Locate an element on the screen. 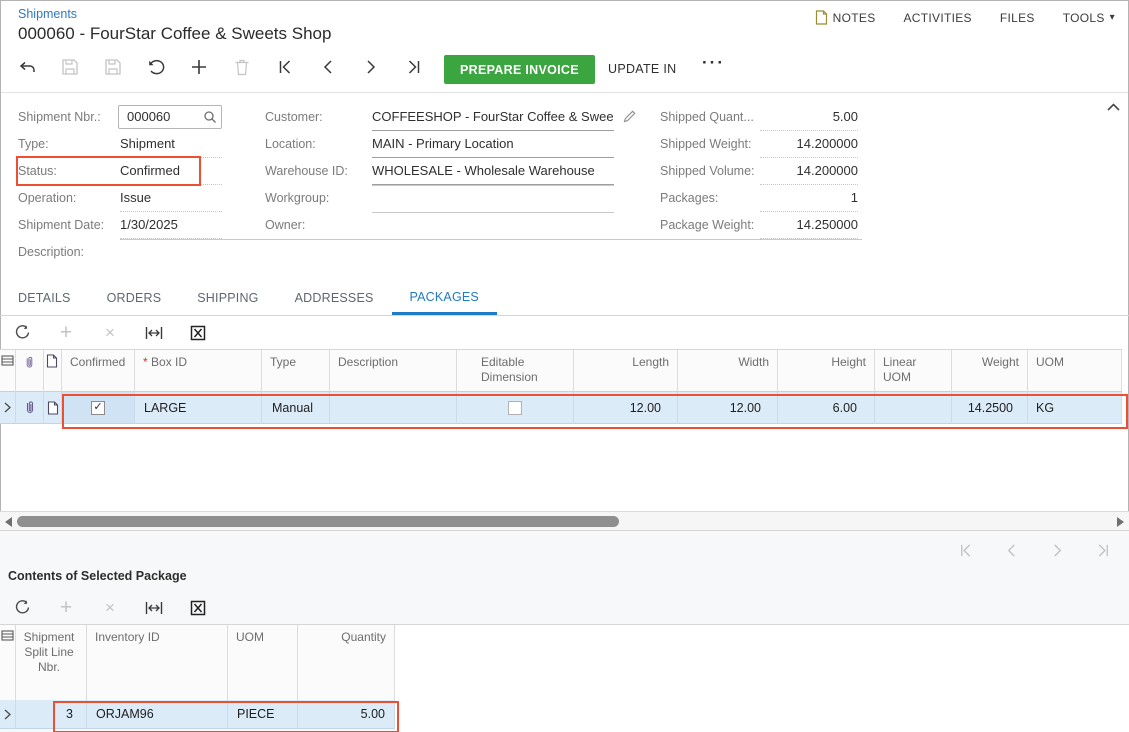 Image resolution: width=1129 pixels, height=732 pixels. note-column-icon is located at coordinates (53, 371).